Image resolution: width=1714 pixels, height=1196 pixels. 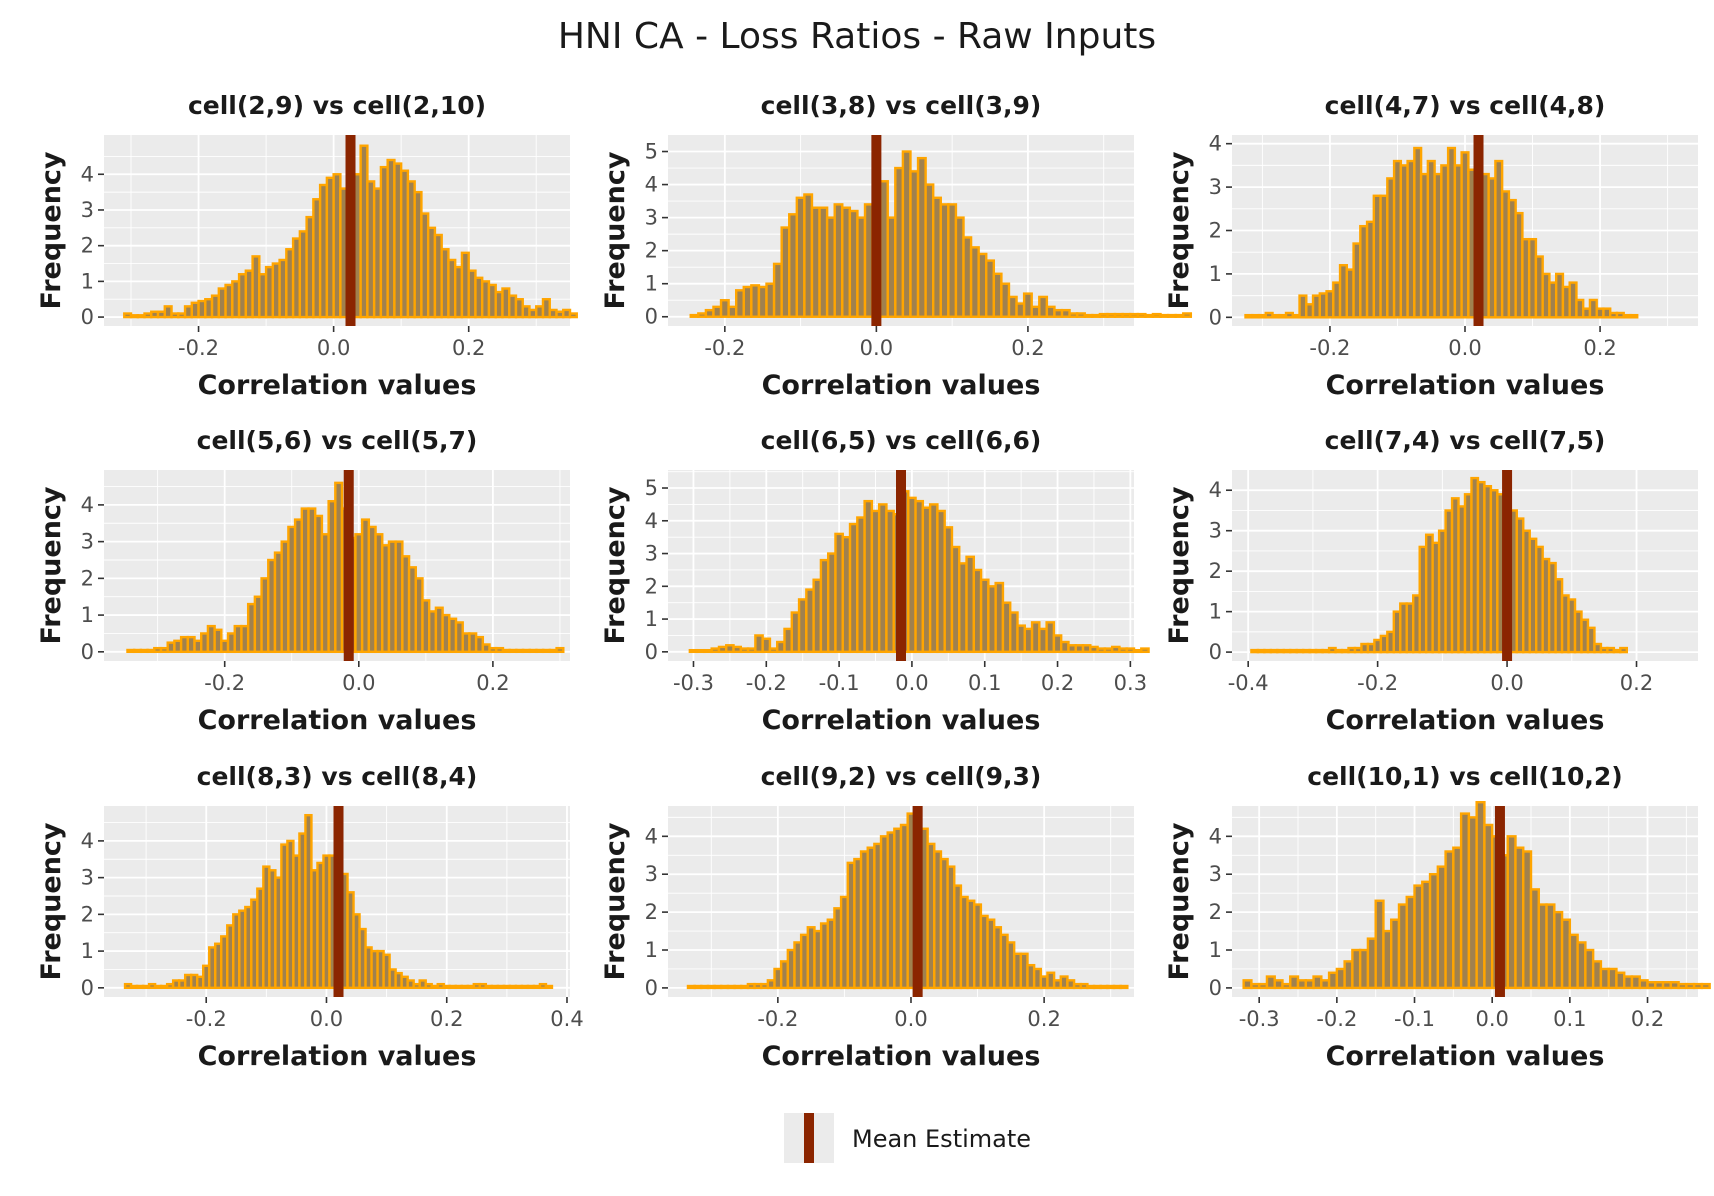 What do you see at coordinates (941, 1139) in the screenshot?
I see `legend-label: Mean Estimate` at bounding box center [941, 1139].